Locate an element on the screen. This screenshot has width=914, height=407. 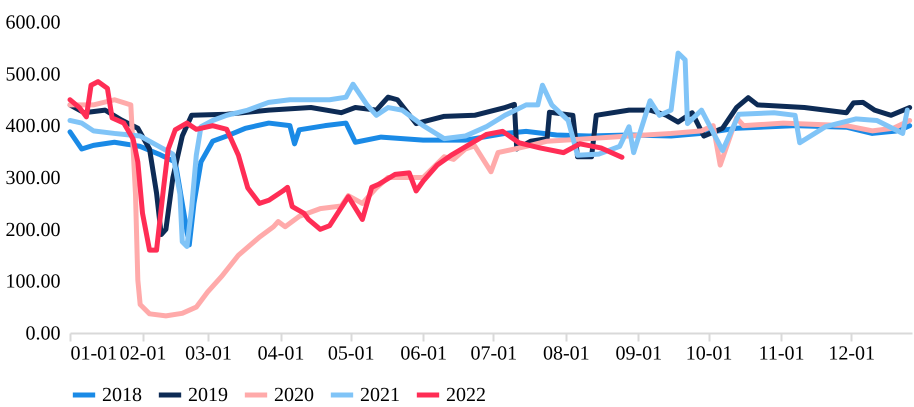
y-tick-label: 200.00 is located at coordinates (33, 229).